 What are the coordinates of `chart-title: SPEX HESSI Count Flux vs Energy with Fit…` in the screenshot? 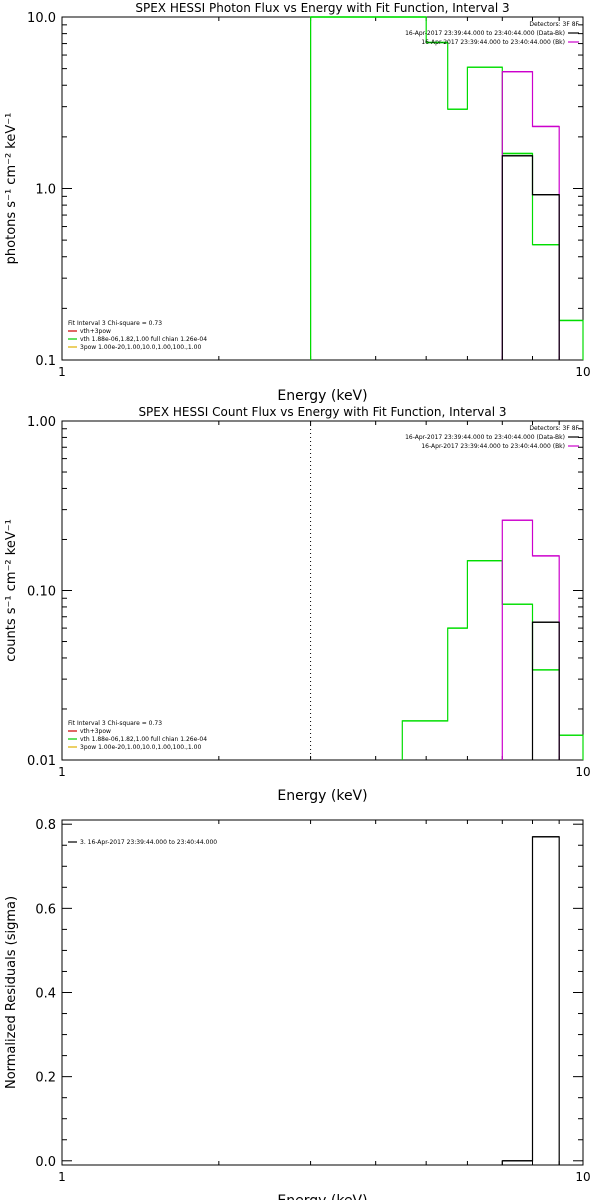 It's located at (322, 412).